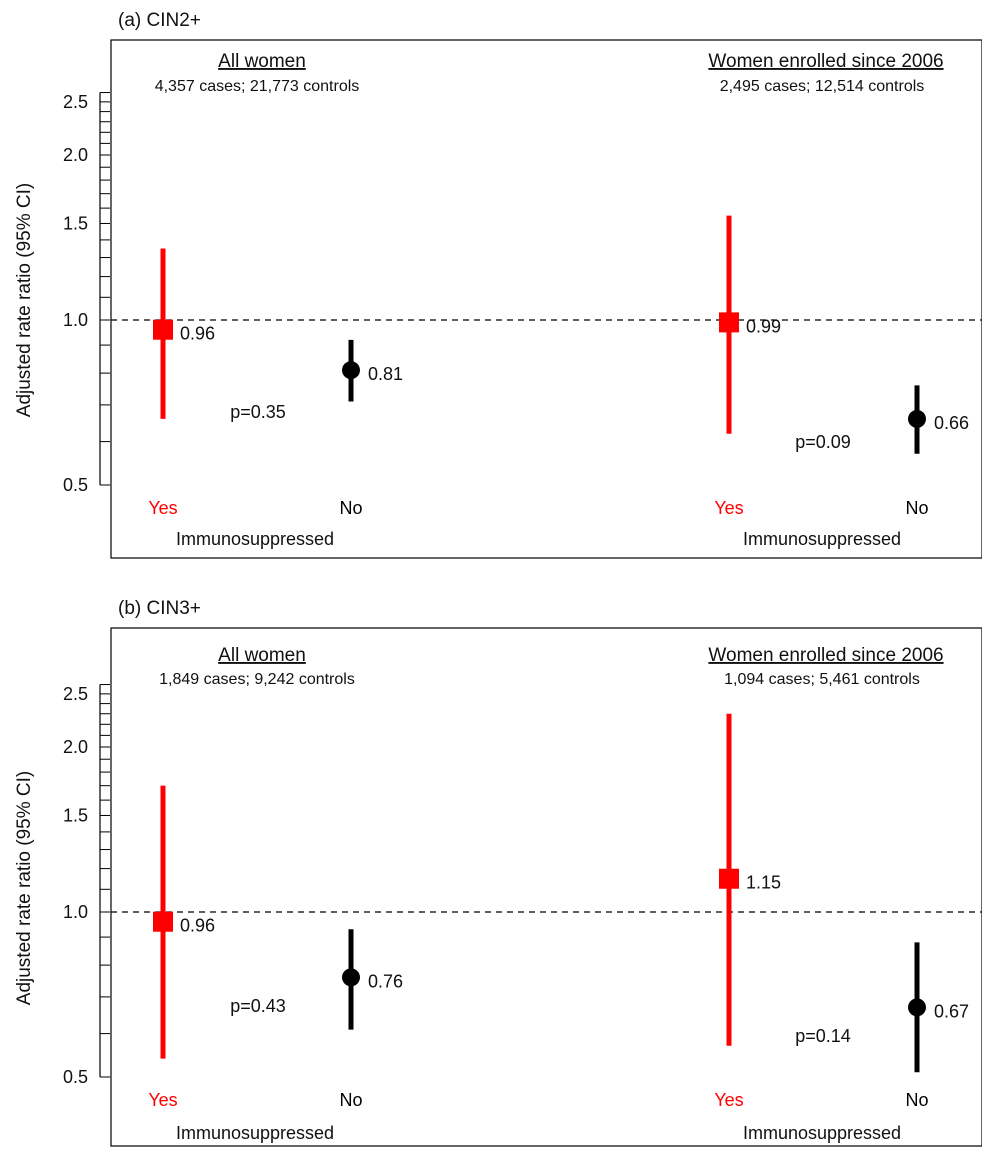 The height and width of the screenshot is (1149, 982). Describe the element at coordinates (823, 442) in the screenshot. I see `p-value: p=0.09` at that location.